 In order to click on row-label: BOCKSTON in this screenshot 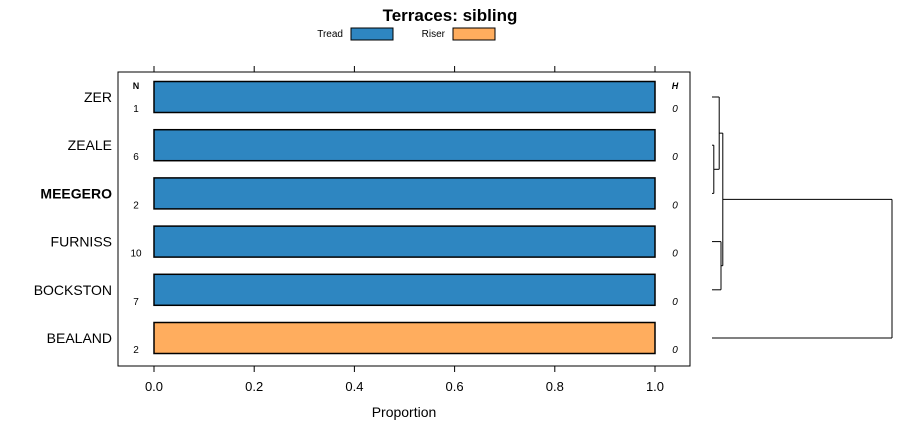, I will do `click(73, 290)`.